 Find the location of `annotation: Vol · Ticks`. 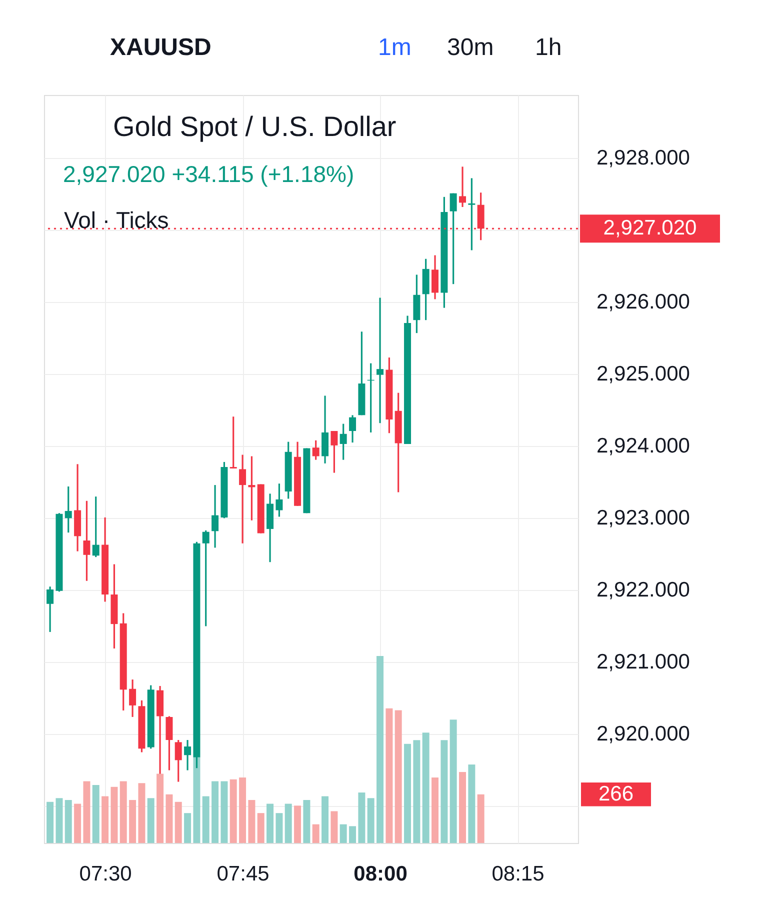

annotation: Vol · Ticks is located at coordinates (116, 220).